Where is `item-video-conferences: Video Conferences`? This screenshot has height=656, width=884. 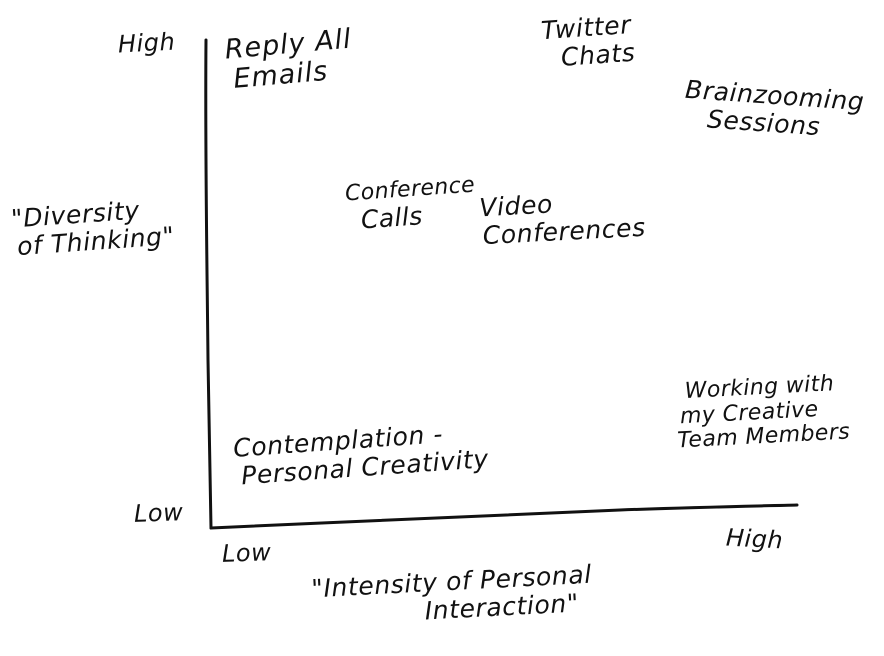
item-video-conferences: Video Conferences is located at coordinates (563, 218).